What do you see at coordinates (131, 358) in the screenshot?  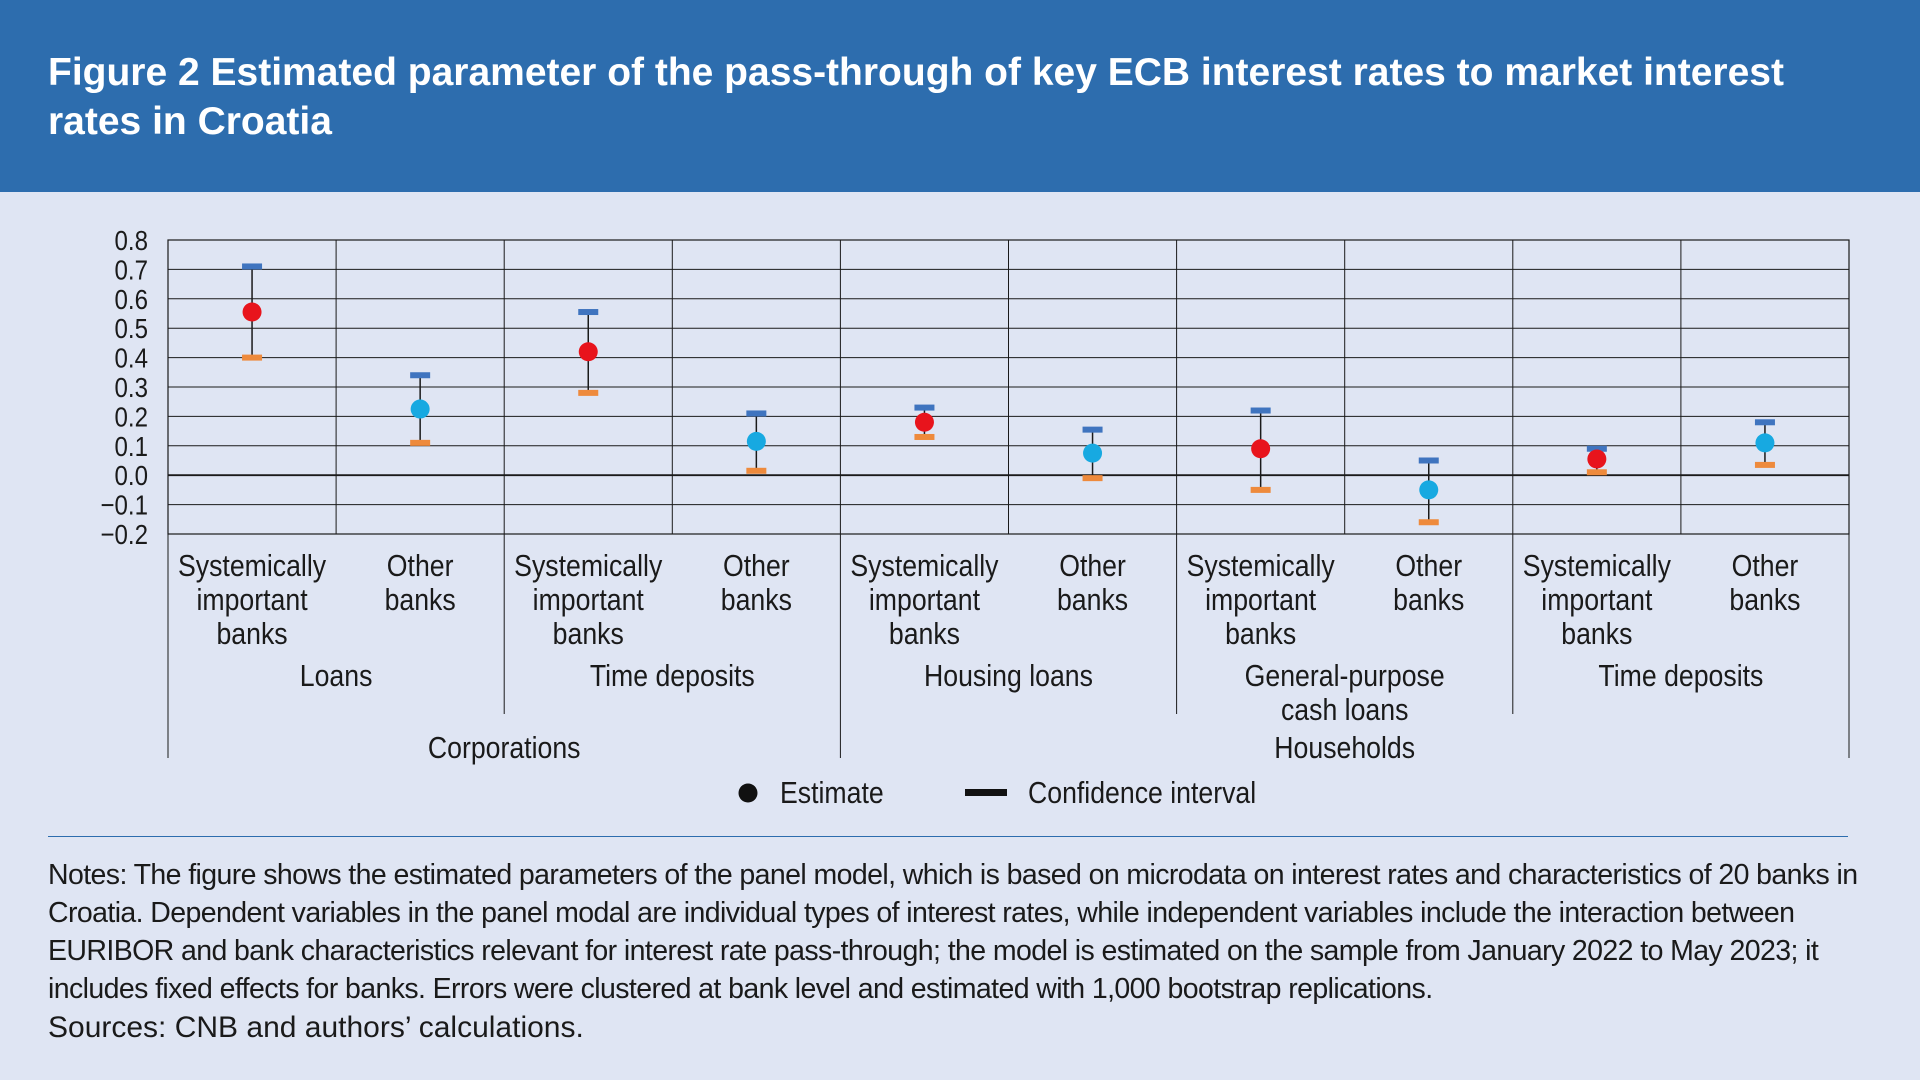 I see `y-tick-label: 0.4` at bounding box center [131, 358].